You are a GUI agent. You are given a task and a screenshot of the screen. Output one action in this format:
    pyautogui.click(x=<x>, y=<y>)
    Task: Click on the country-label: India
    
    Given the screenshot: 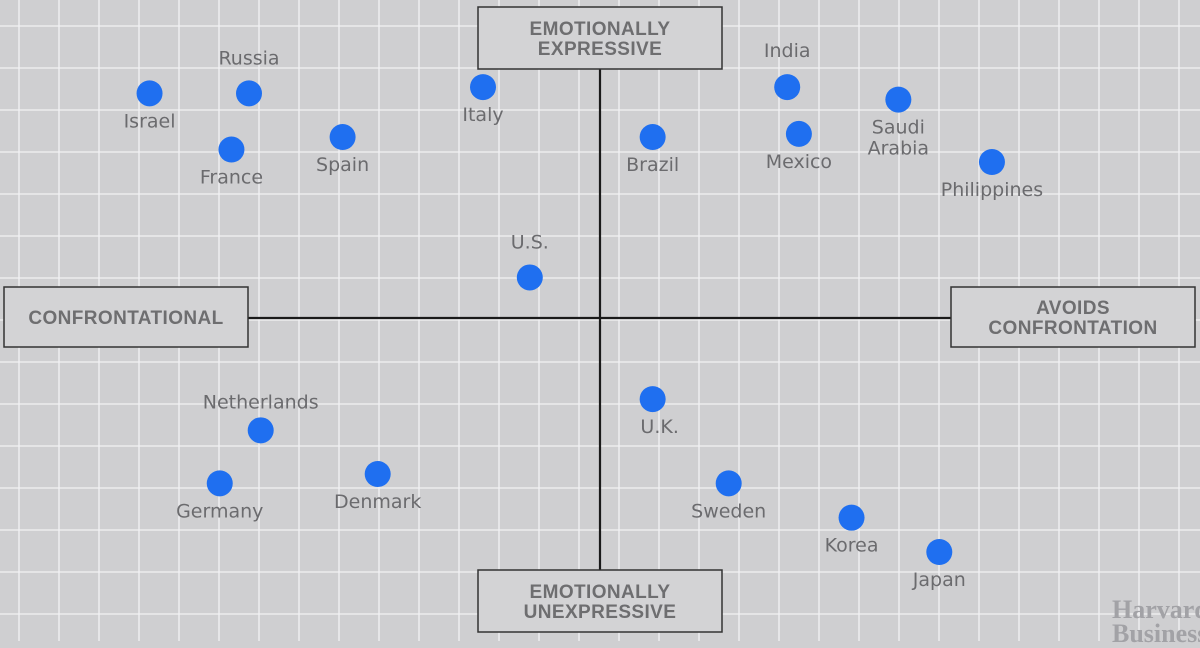 What is the action you would take?
    pyautogui.click(x=787, y=51)
    